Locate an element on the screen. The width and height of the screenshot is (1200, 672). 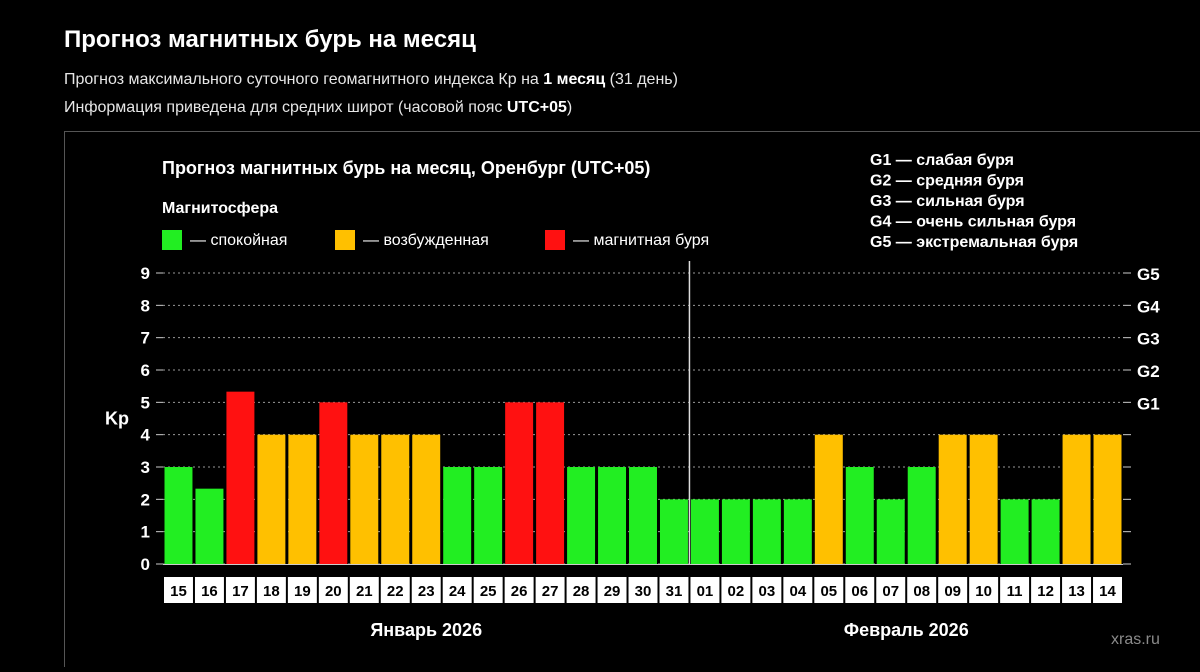
storm-level-4: G4 — очень сильная буря is located at coordinates (973, 222).